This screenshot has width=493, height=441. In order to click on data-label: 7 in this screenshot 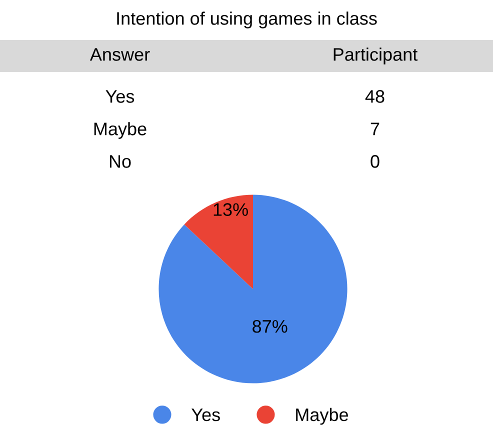, I will do `click(375, 129)`.